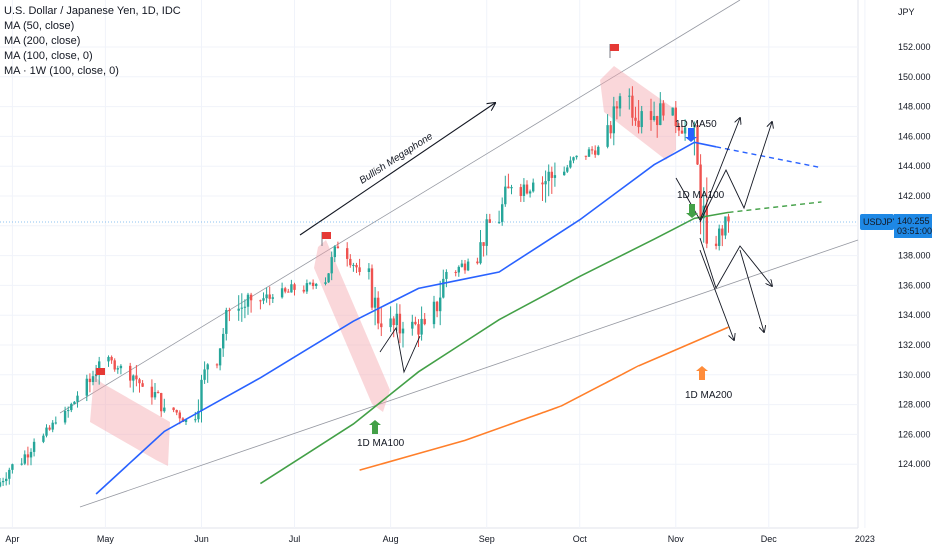 The height and width of the screenshot is (550, 932). Describe the element at coordinates (61, 71) in the screenshot. I see `indicator-ma-weekly: MA · 1W (100, close, 0)` at that location.